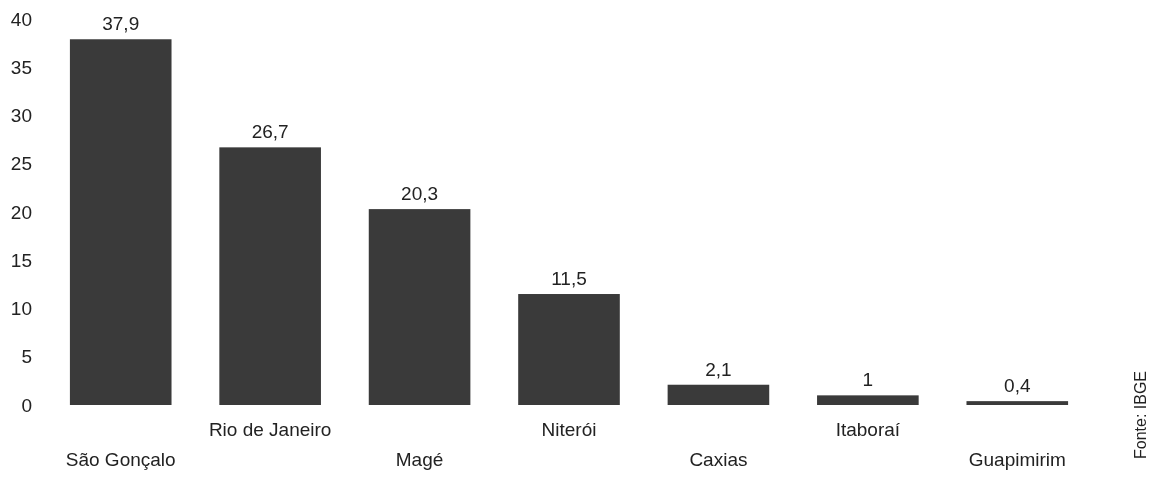 The width and height of the screenshot is (1163, 479). What do you see at coordinates (419, 459) in the screenshot?
I see `x-tick-label: Magé` at bounding box center [419, 459].